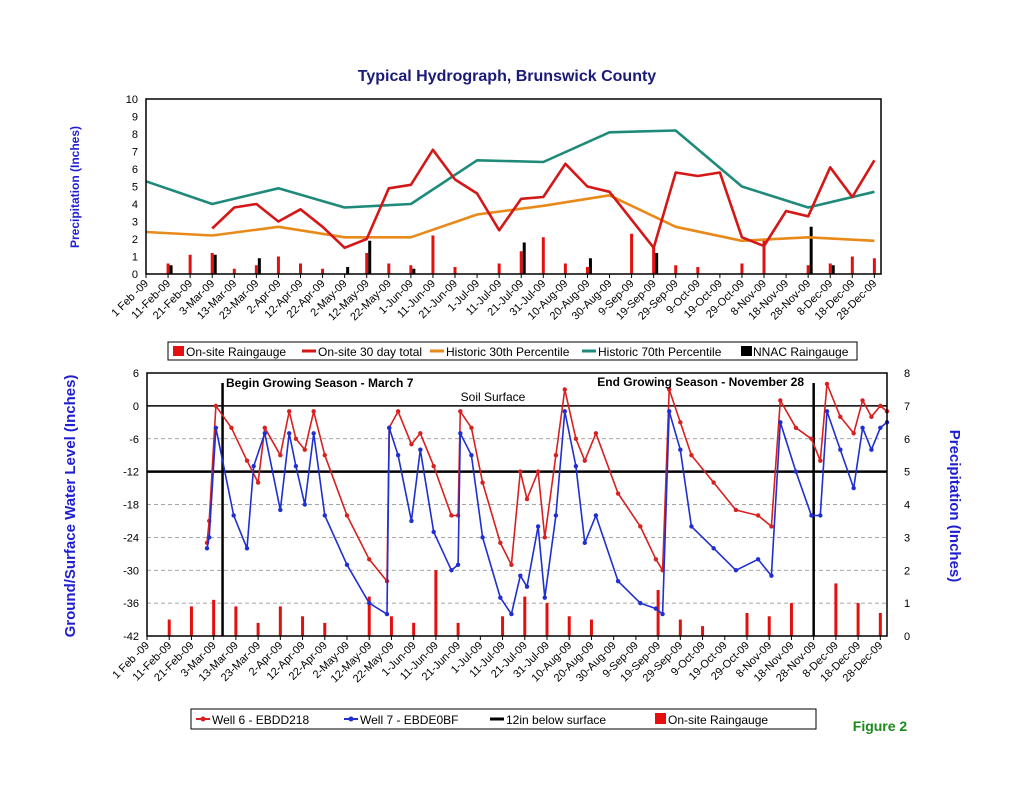 Image resolution: width=1024 pixels, height=791 pixels. Describe the element at coordinates (907, 538) in the screenshot. I see `y2-tick-label: 3` at that location.